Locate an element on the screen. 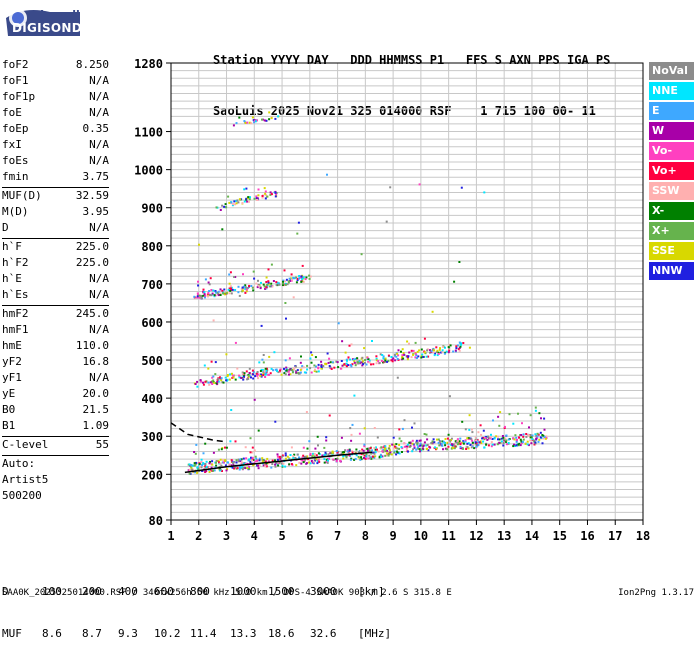  param-row-ye: yE 20.0 is located at coordinates (55, 394).